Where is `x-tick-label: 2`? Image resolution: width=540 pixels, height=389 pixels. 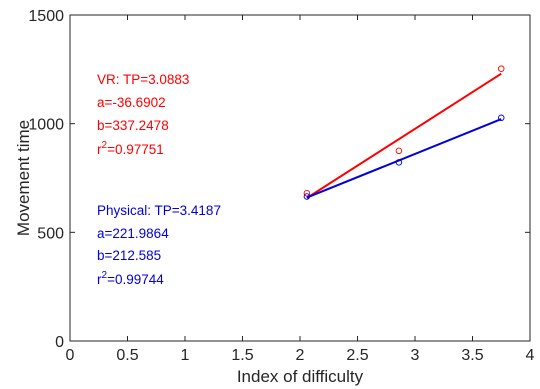
x-tick-label: 2 is located at coordinates (300, 355).